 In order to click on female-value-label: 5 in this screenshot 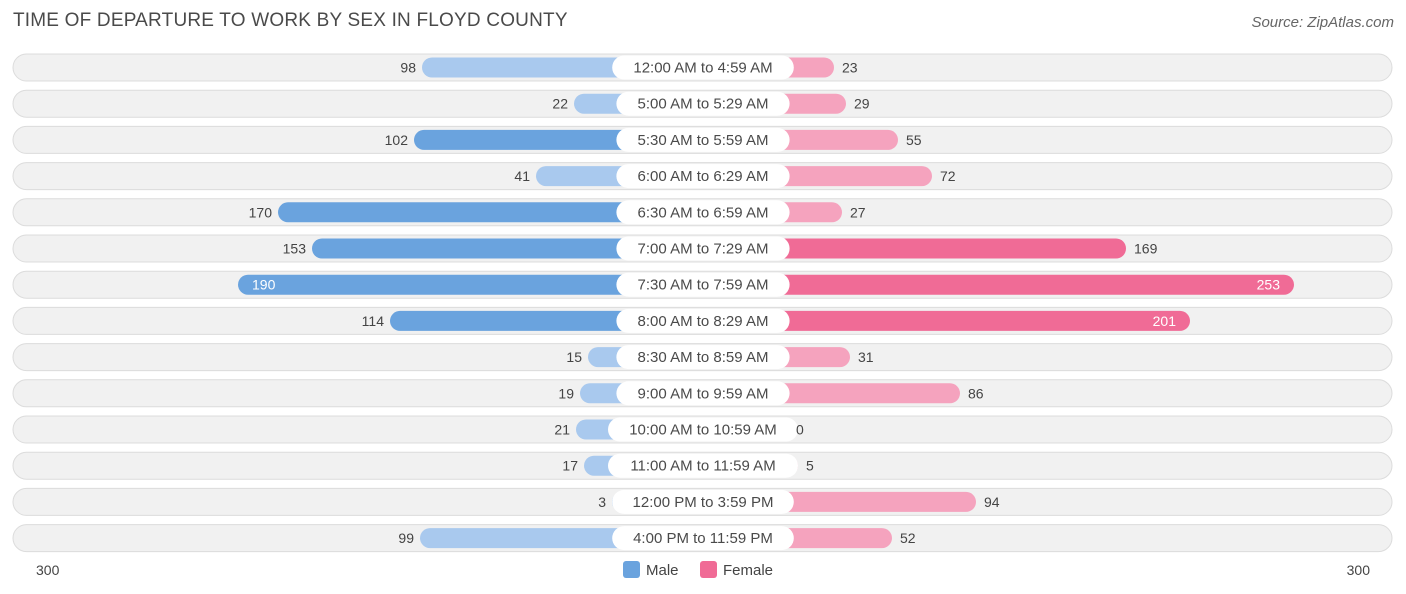, I will do `click(810, 466)`.